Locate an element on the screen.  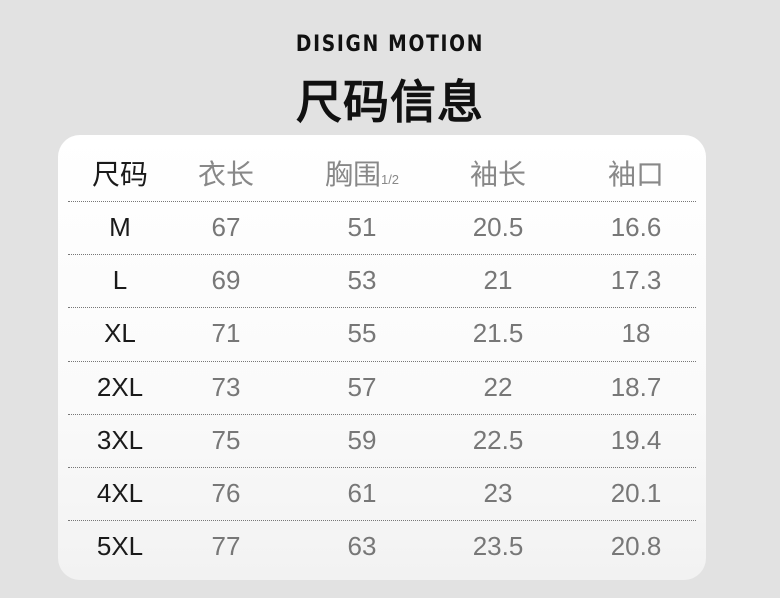
page-title: 尺码信息 is located at coordinates (390, 102).